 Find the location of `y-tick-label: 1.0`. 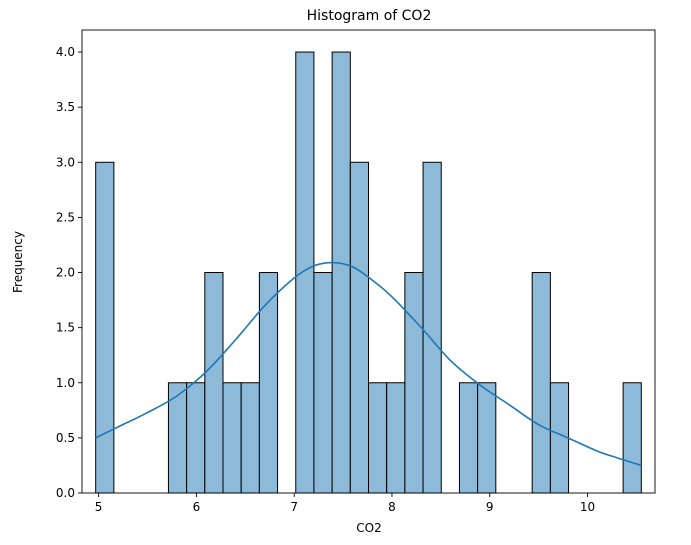

y-tick-label: 1.0 is located at coordinates (65, 383).